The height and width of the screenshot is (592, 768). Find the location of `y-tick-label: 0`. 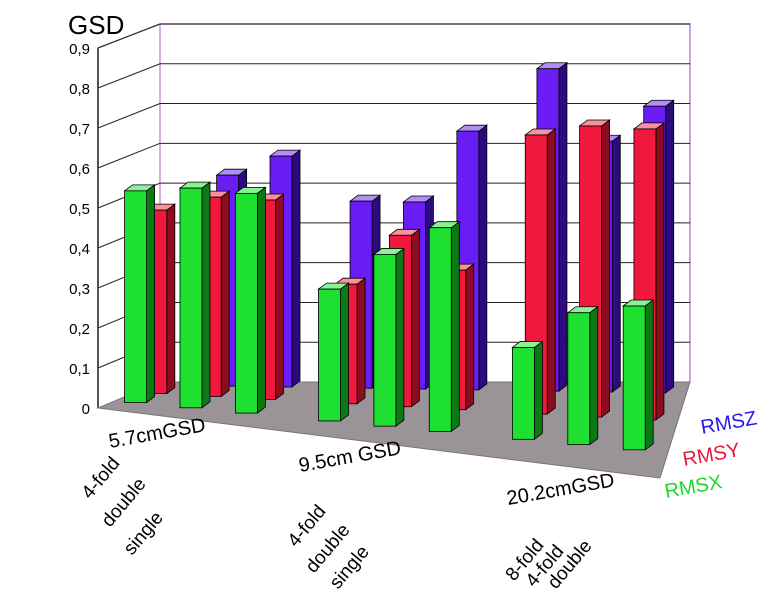

y-tick-label: 0 is located at coordinates (86, 409).